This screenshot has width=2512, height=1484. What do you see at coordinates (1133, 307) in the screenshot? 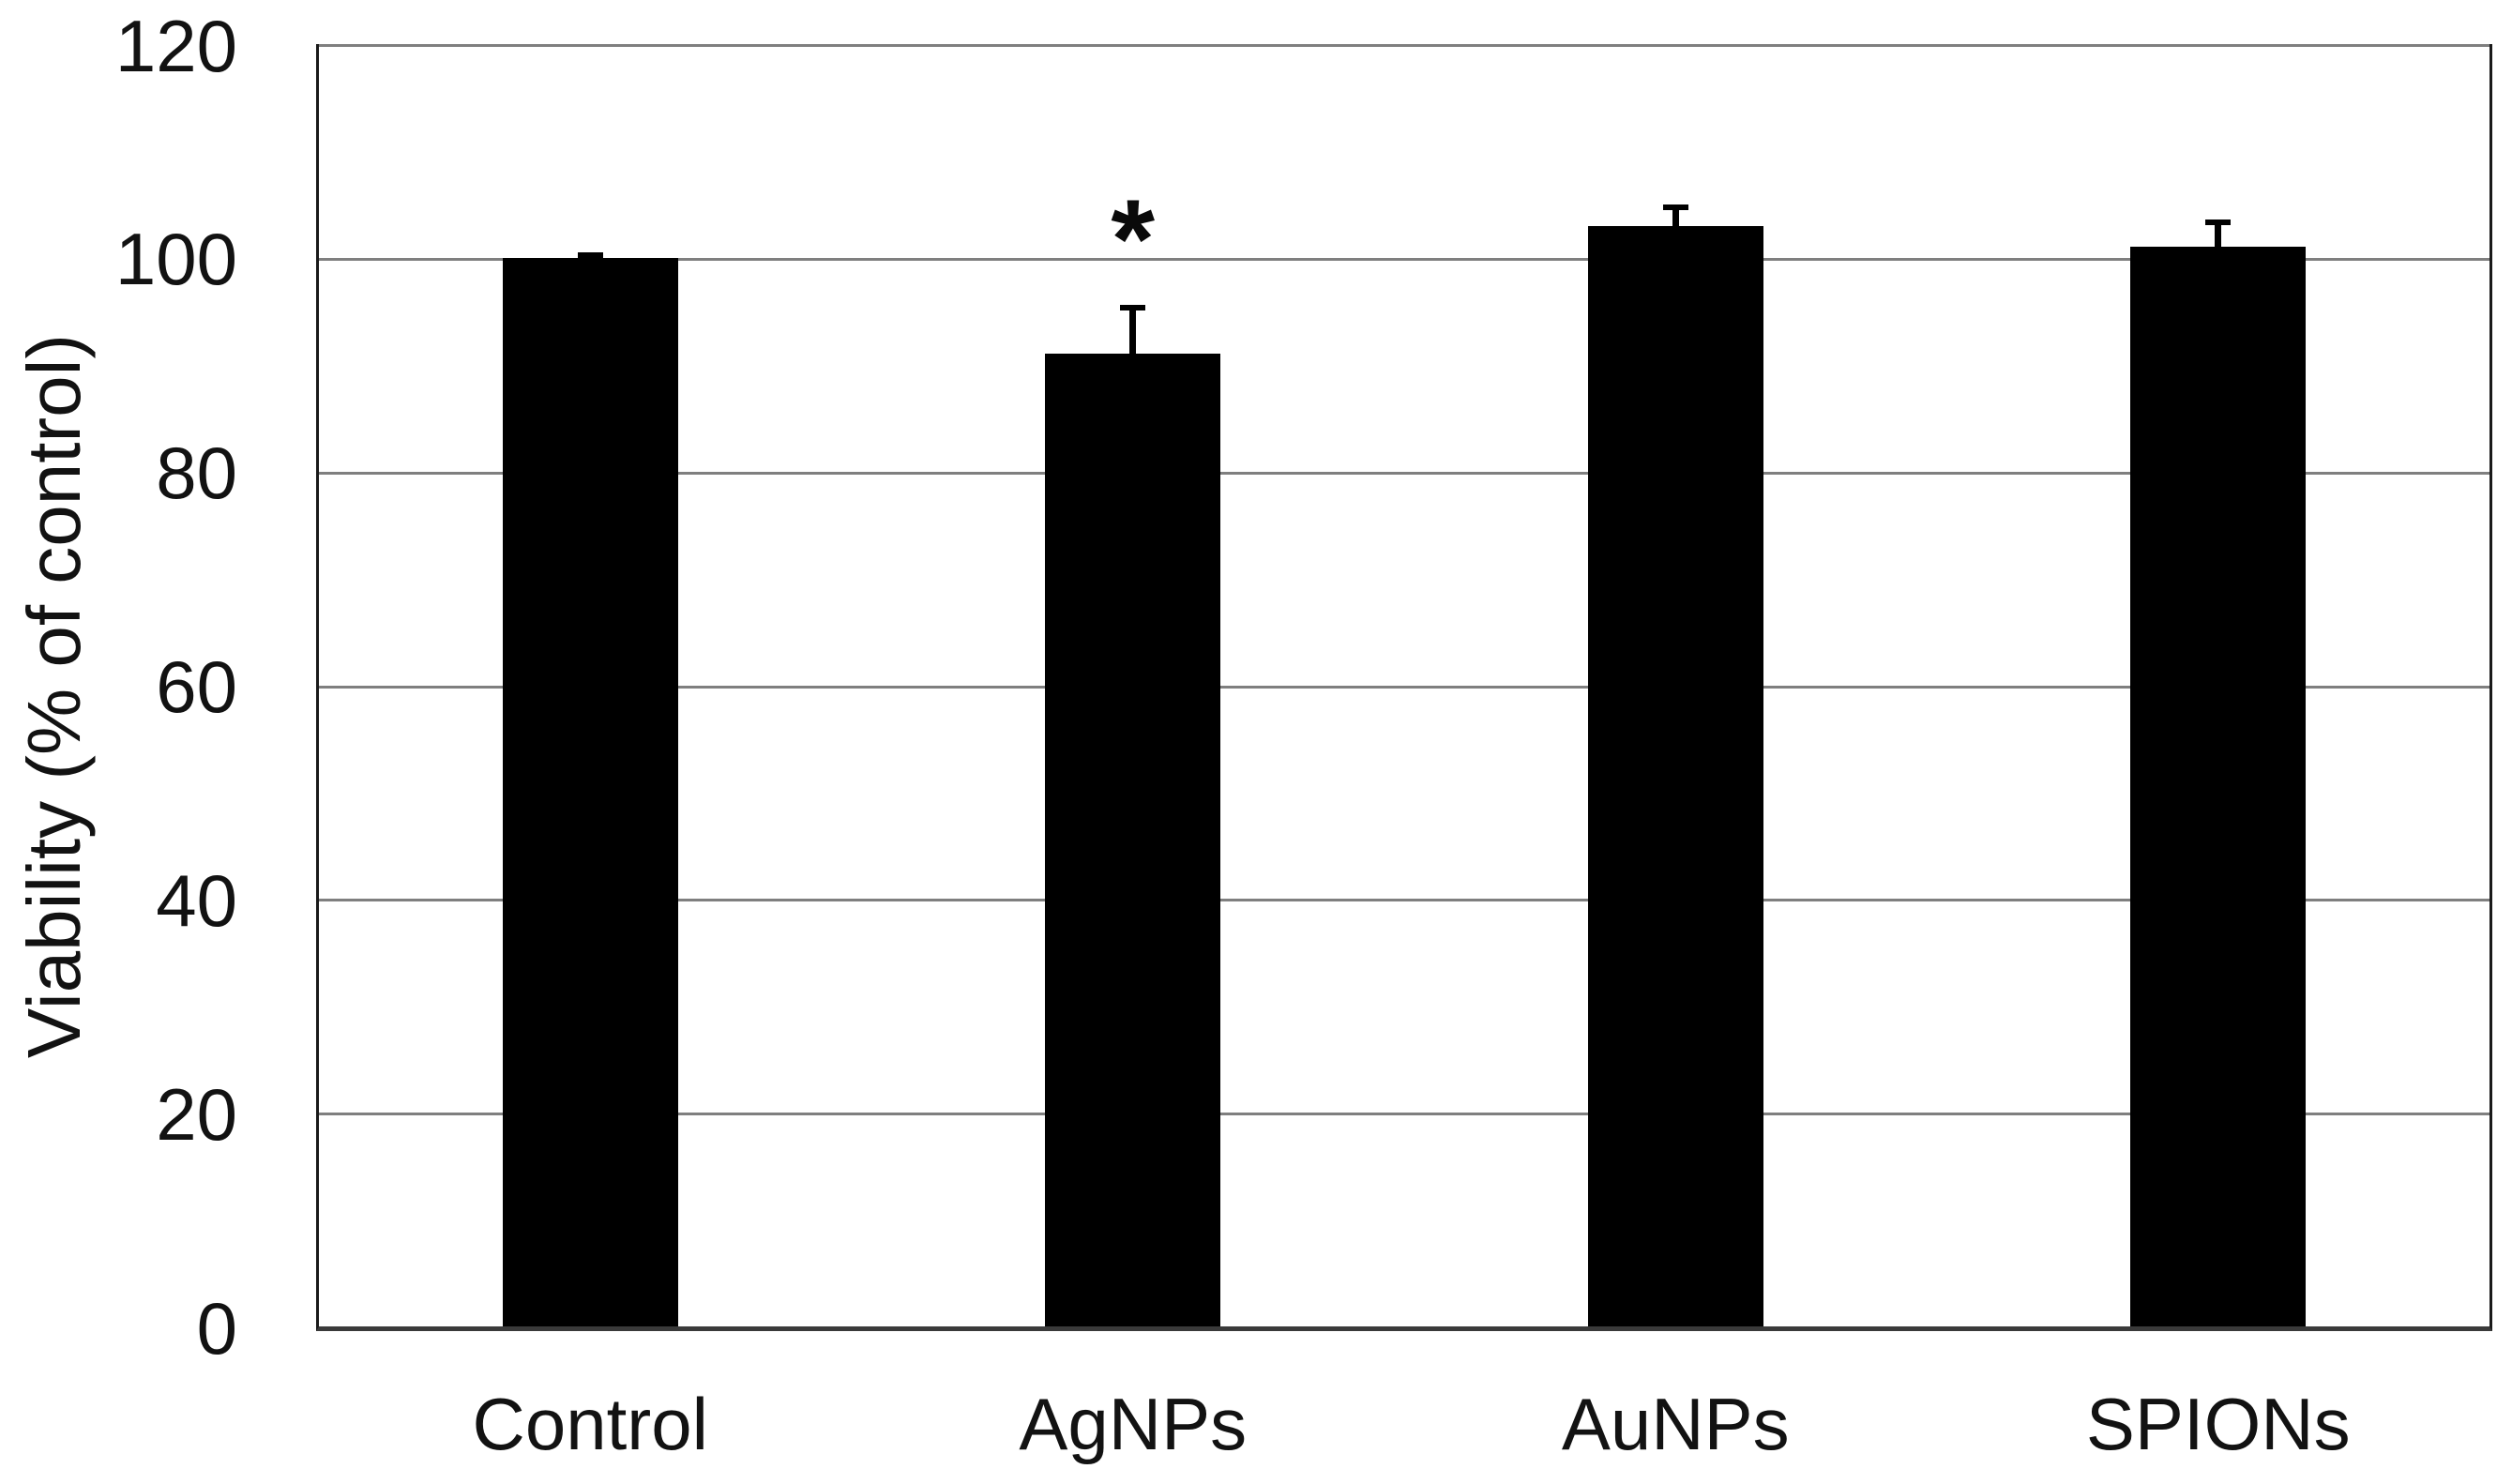
I see `error-bar-cap-agnps` at bounding box center [1133, 307].